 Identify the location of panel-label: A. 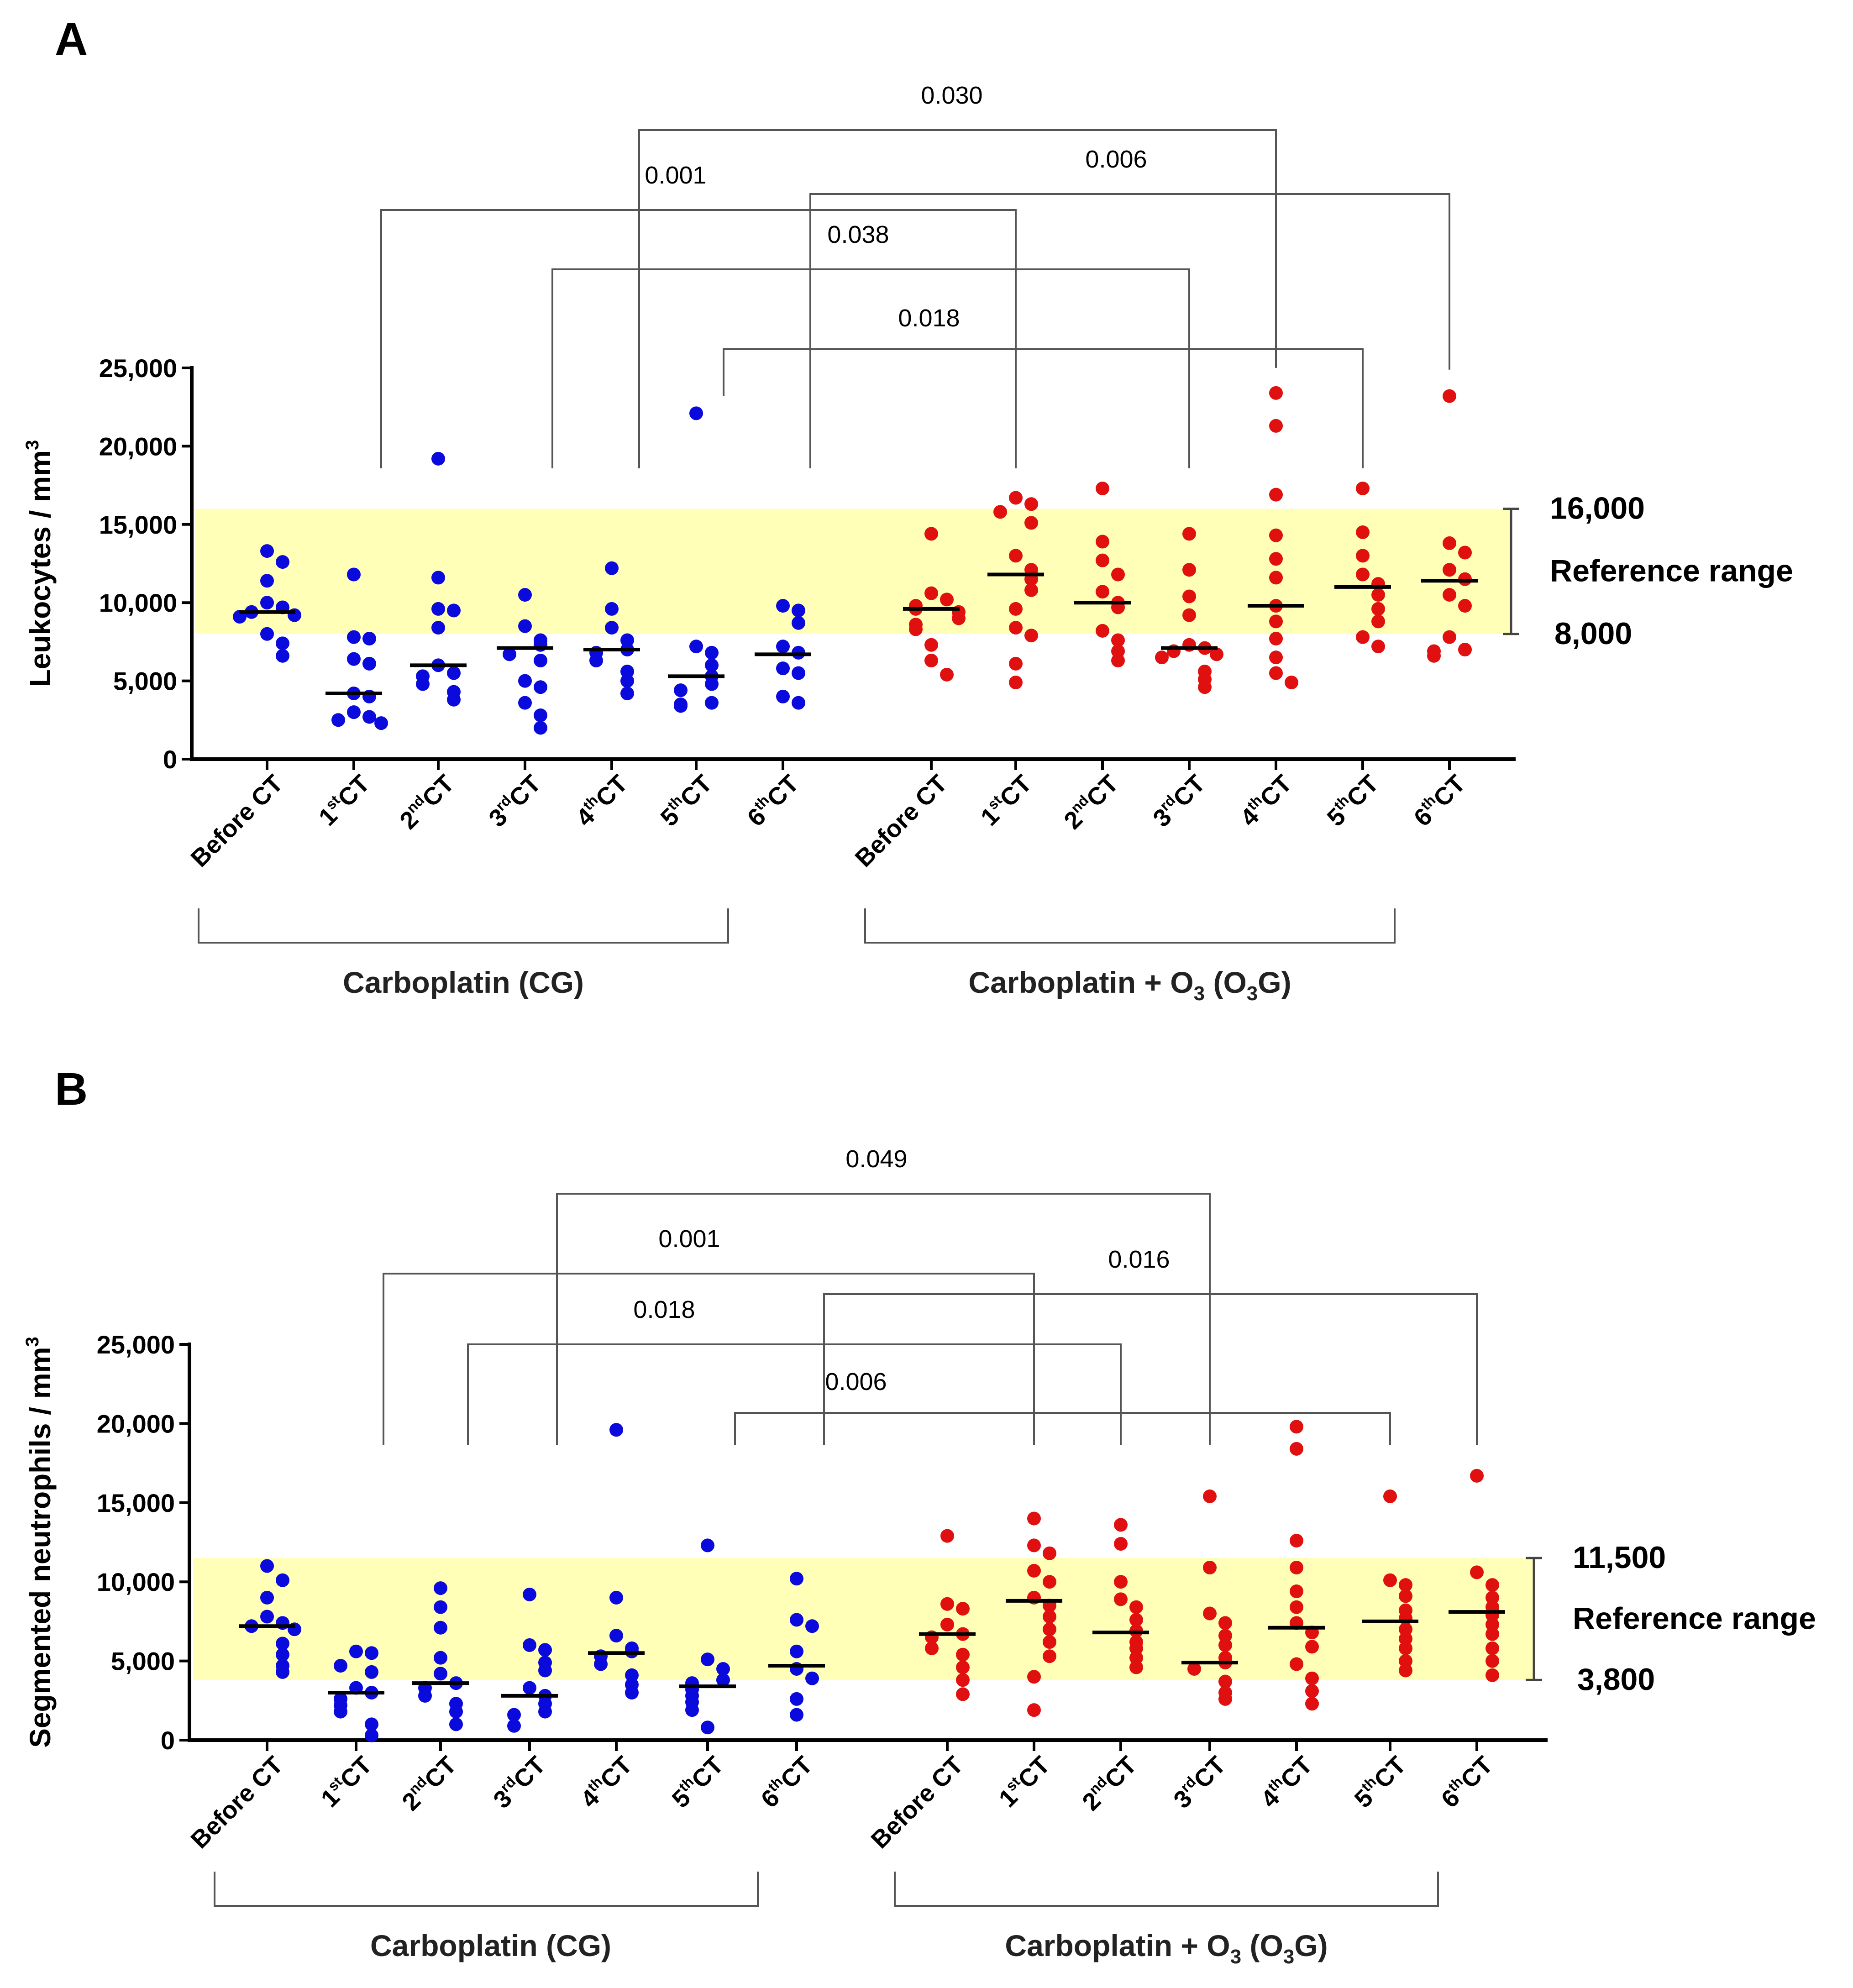
(72, 39).